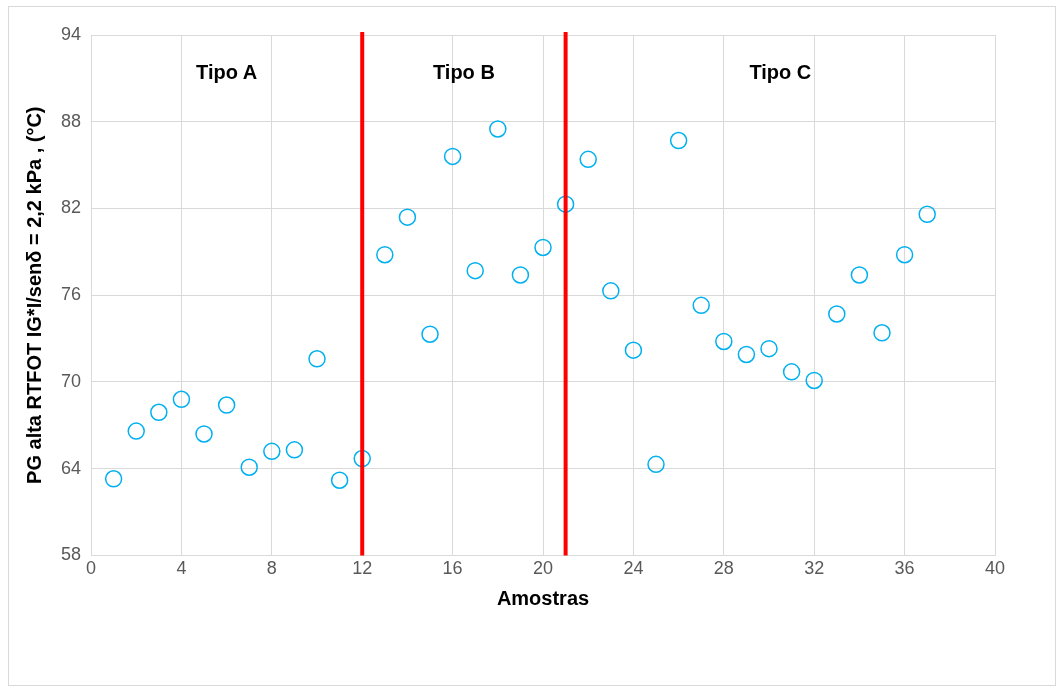 This screenshot has width=1064, height=692. What do you see at coordinates (633, 568) in the screenshot?
I see `x-tick-label: 24` at bounding box center [633, 568].